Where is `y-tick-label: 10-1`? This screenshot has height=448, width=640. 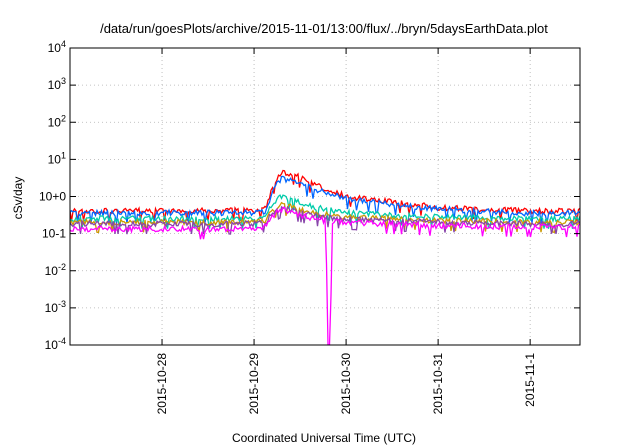 y-tick-label: 10-1 is located at coordinates (54, 234).